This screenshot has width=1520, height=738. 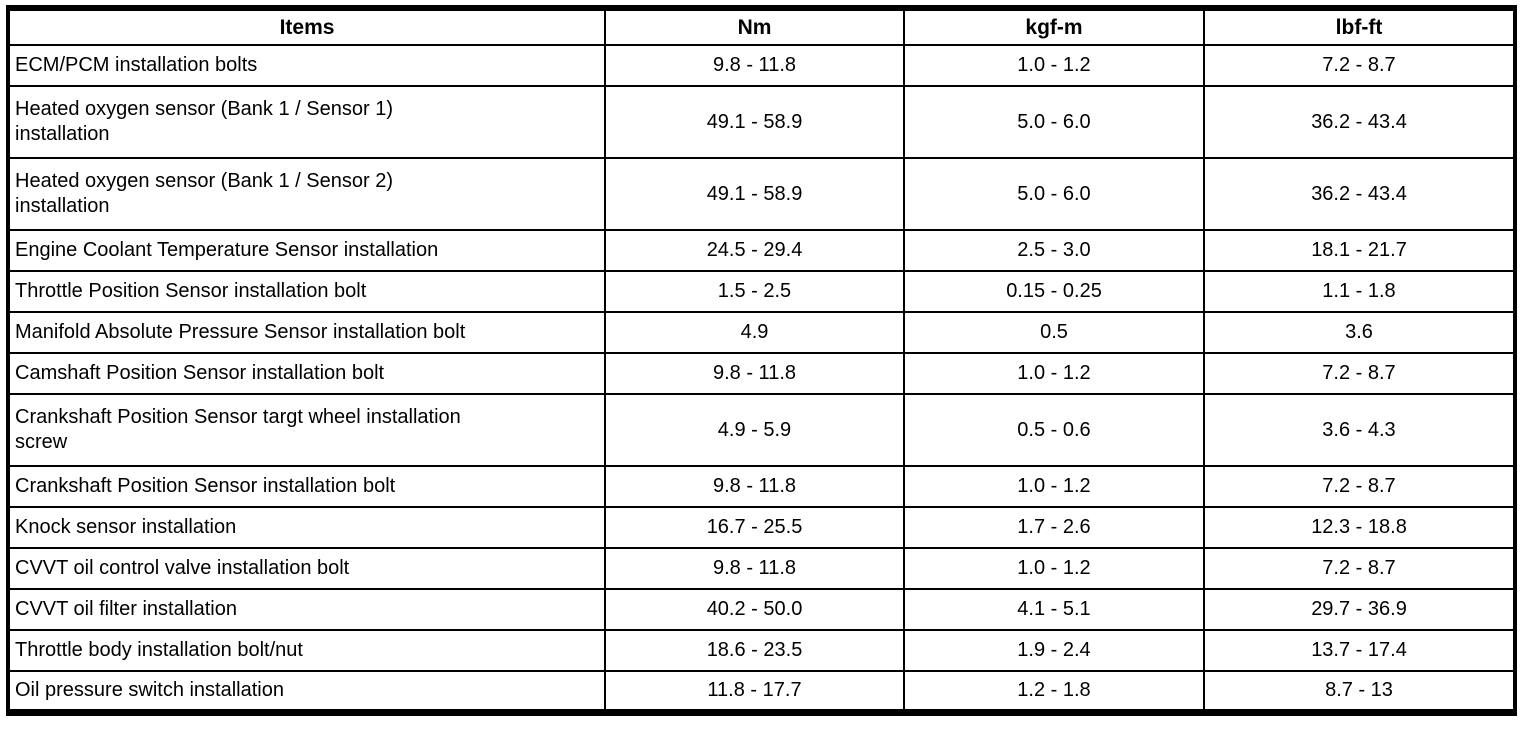 I want to click on nm-value-cell: 24.5 - 29.4, so click(x=754, y=250).